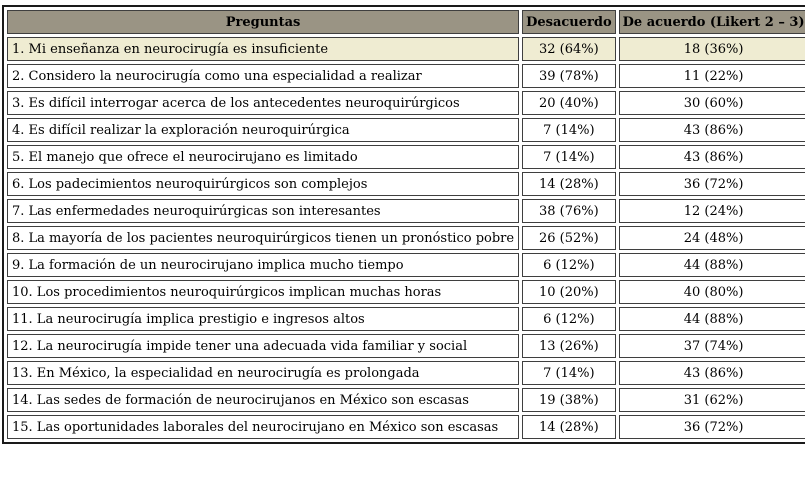 Image resolution: width=805 pixels, height=478 pixels. What do you see at coordinates (711, 238) in the screenshot?
I see `de-acuerdo-cell: 24 (48%)` at bounding box center [711, 238].